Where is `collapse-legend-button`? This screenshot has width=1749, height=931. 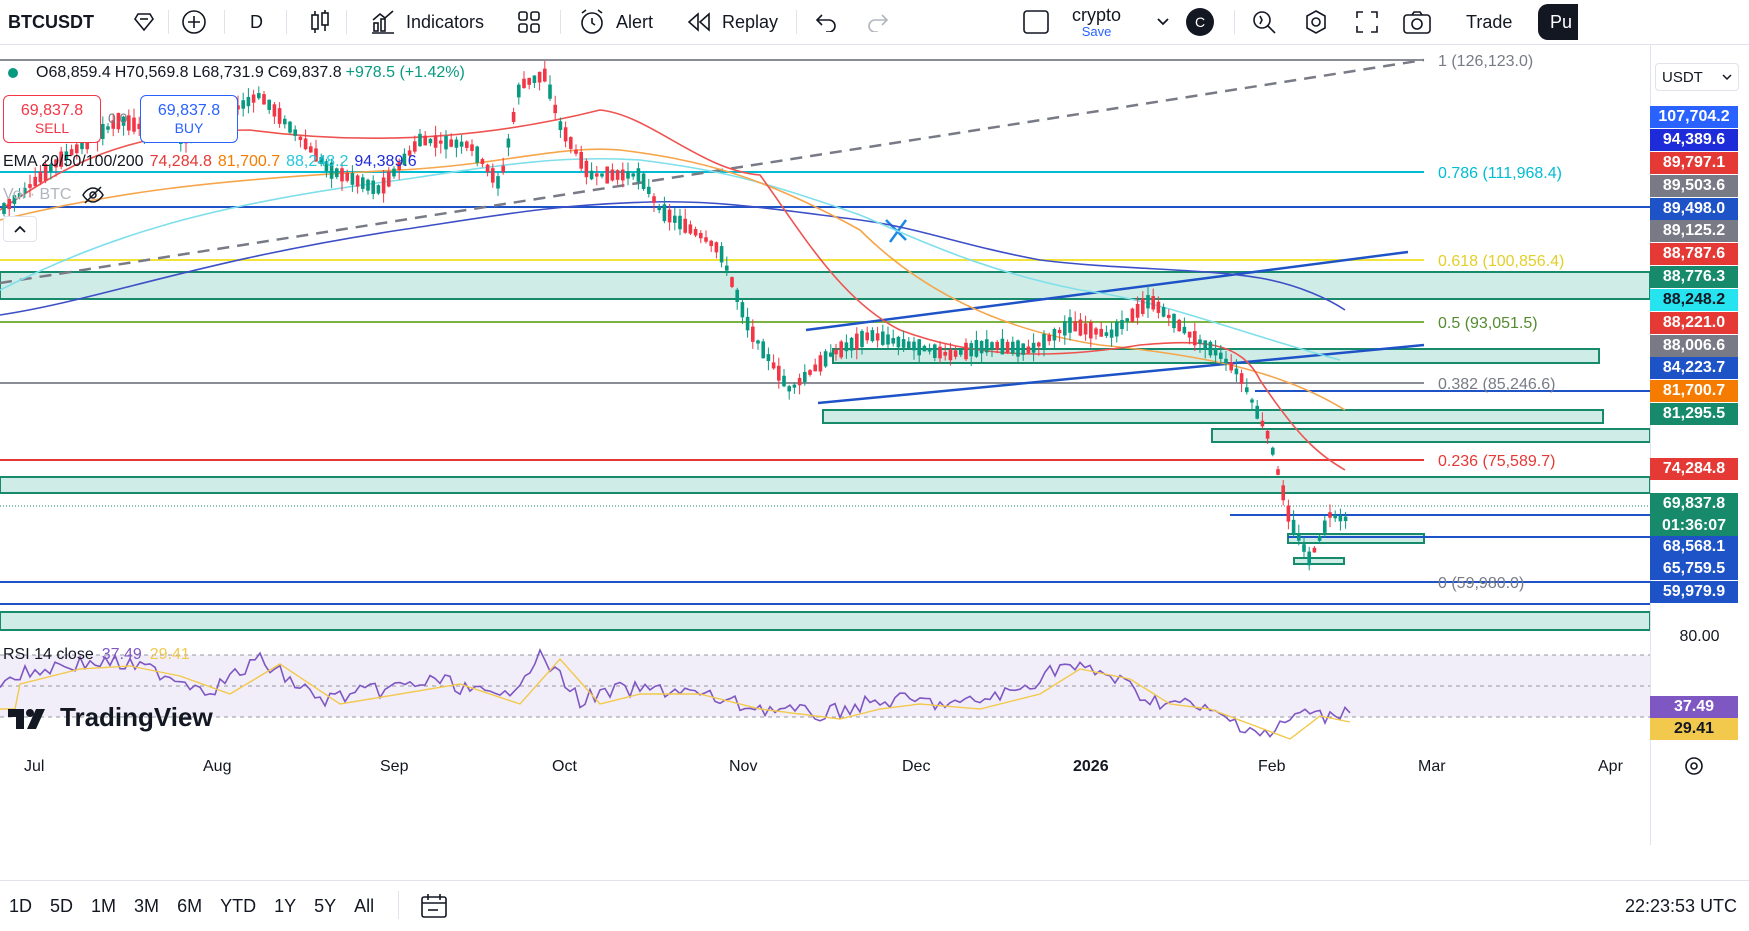 collapse-legend-button is located at coordinates (20, 229).